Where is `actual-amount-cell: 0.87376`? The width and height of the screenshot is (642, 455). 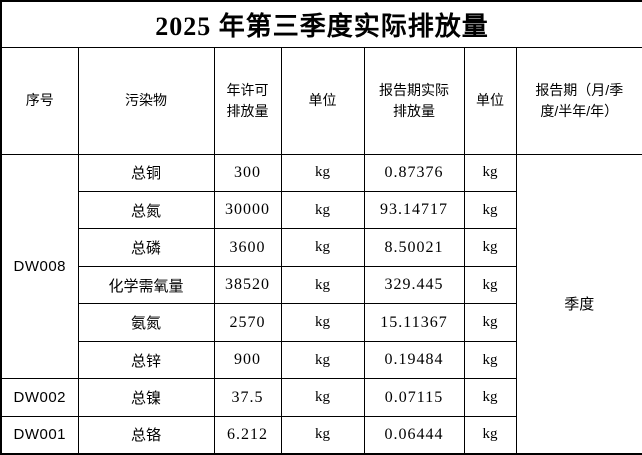
actual-amount-cell: 0.87376 is located at coordinates (414, 173).